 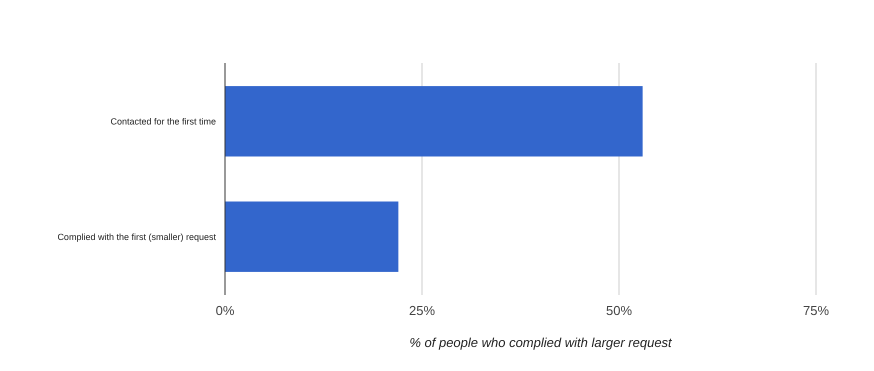 What do you see at coordinates (163, 121) in the screenshot?
I see `y-tick-label: Contacted for the first time` at bounding box center [163, 121].